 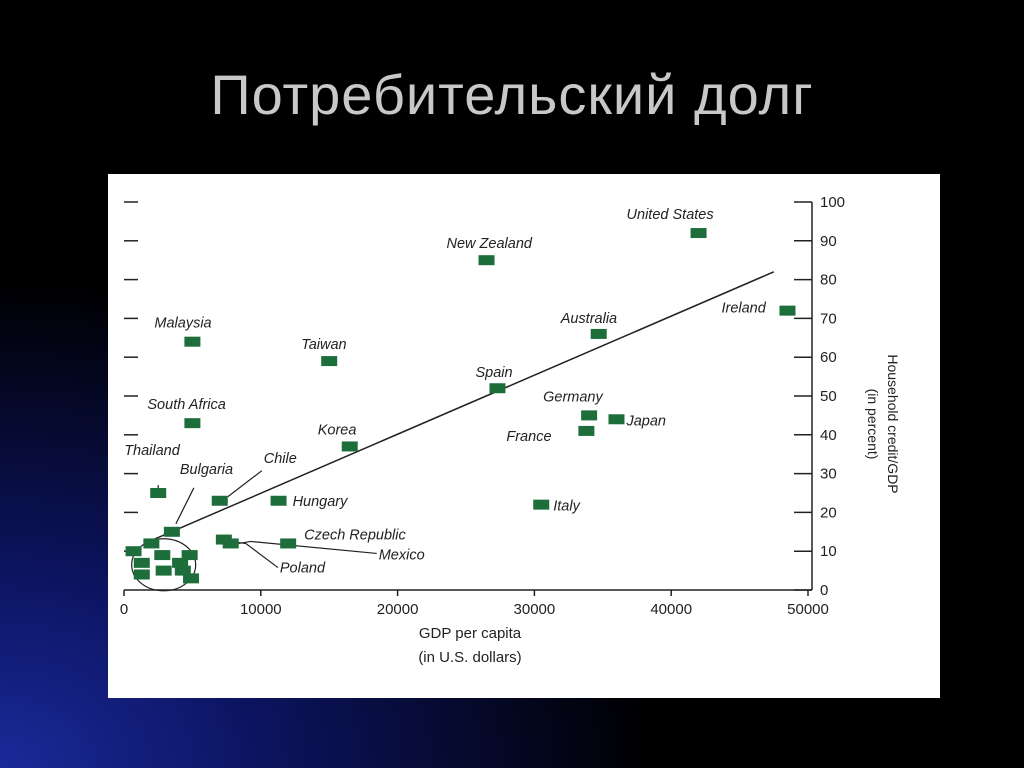 What do you see at coordinates (541, 504) in the screenshot?
I see `point-italy` at bounding box center [541, 504].